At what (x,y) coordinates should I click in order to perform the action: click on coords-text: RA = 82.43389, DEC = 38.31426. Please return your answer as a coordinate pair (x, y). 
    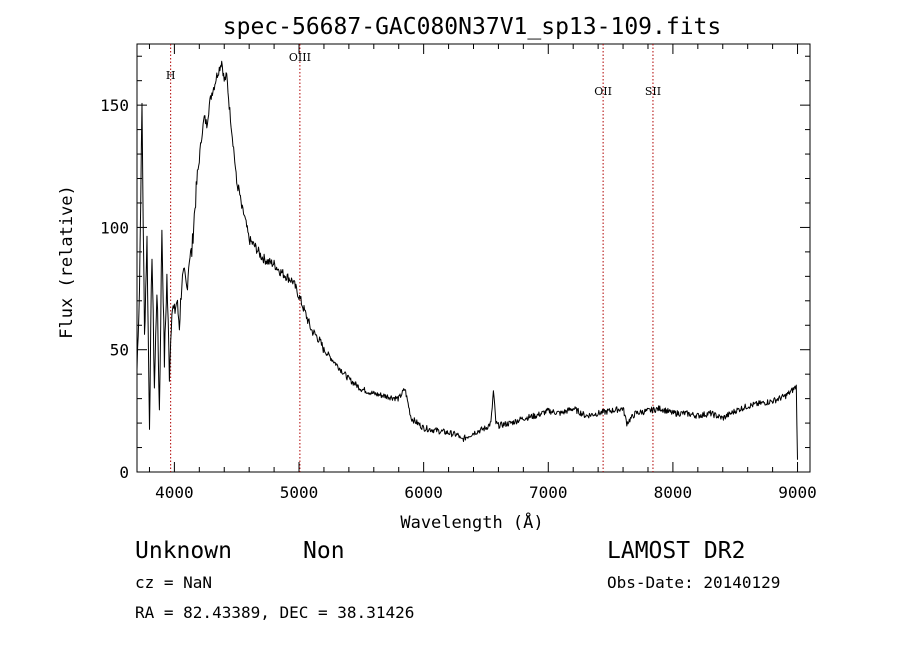
    Looking at the image, I should click on (275, 612).